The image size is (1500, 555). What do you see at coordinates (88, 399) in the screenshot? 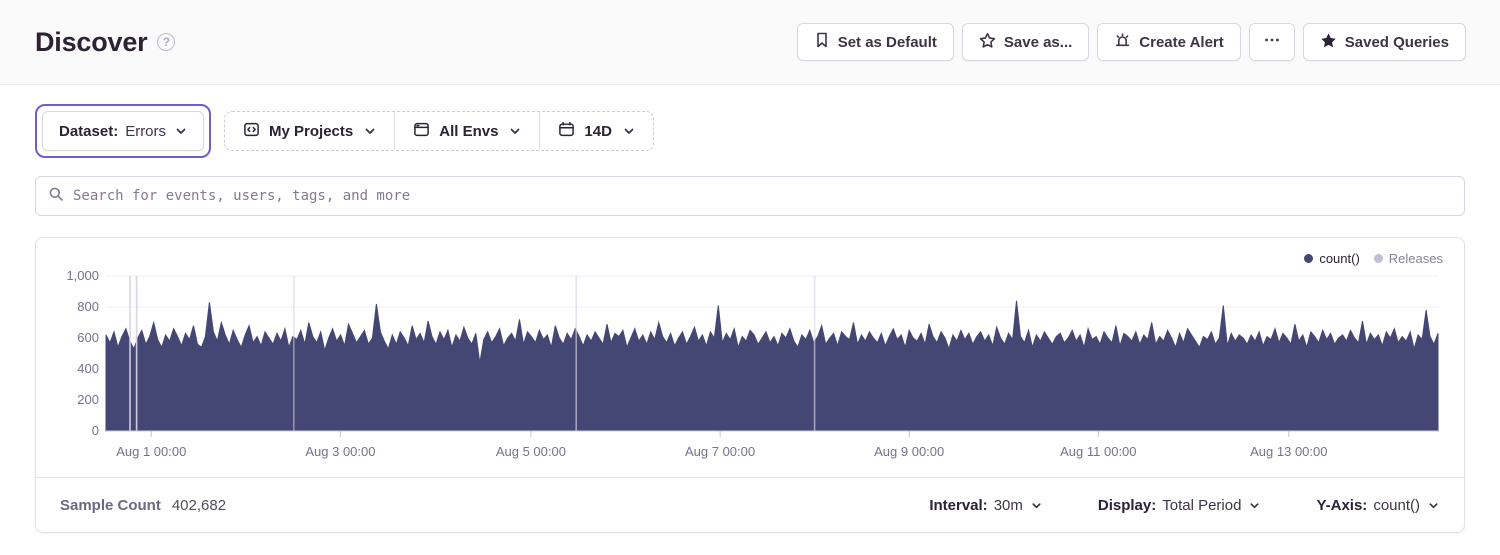
I see `y-axis-label: 200` at bounding box center [88, 399].